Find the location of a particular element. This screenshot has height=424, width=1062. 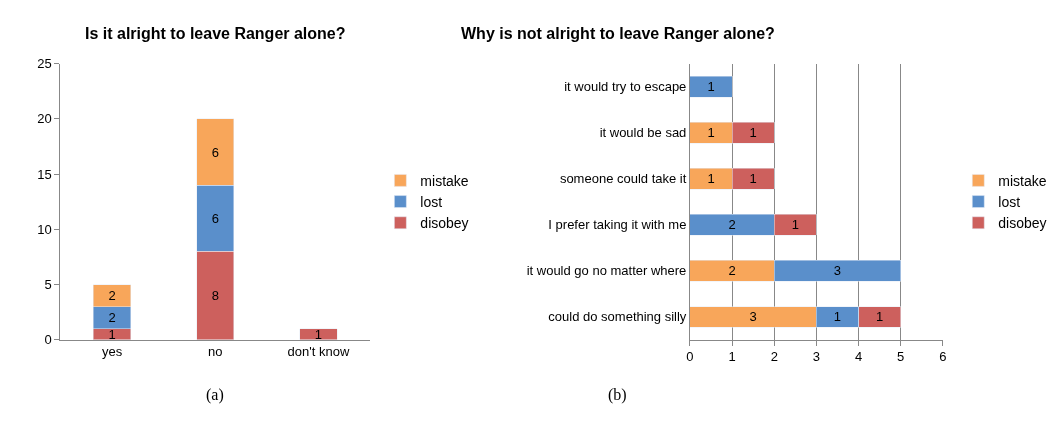

x-tick-label: 6 is located at coordinates (943, 357).